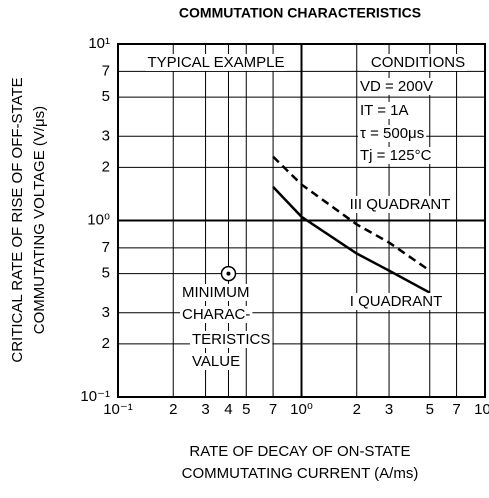 This screenshot has width=489, height=498. I want to click on marks, so click(325, 224).